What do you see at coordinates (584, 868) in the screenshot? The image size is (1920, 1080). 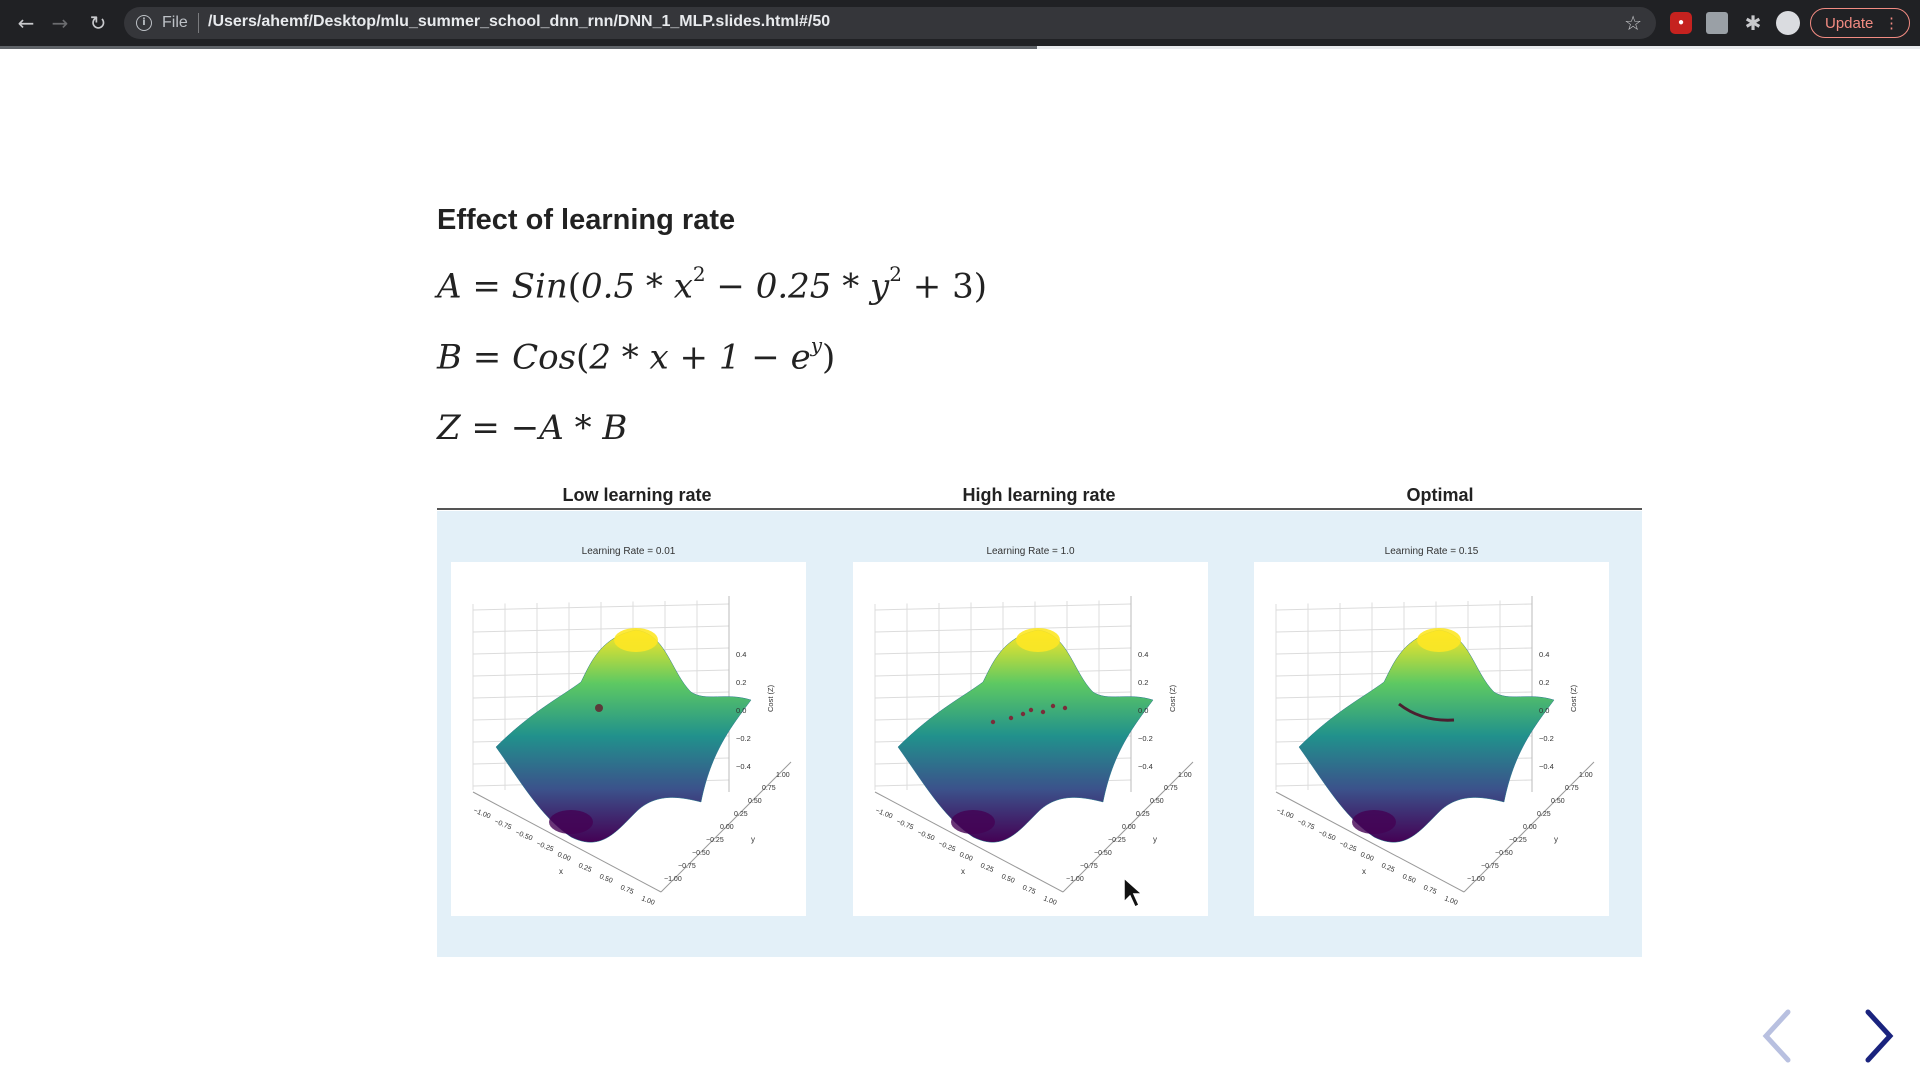 I see `x-tick-label: 0.25` at bounding box center [584, 868].